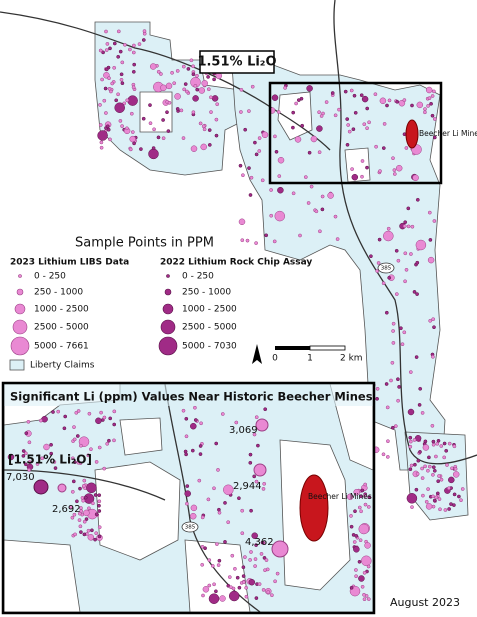 This screenshot has height=617, width=477. What do you see at coordinates (144, 243) in the screenshot?
I see `legend-title: Sample Points in PPM` at bounding box center [144, 243].